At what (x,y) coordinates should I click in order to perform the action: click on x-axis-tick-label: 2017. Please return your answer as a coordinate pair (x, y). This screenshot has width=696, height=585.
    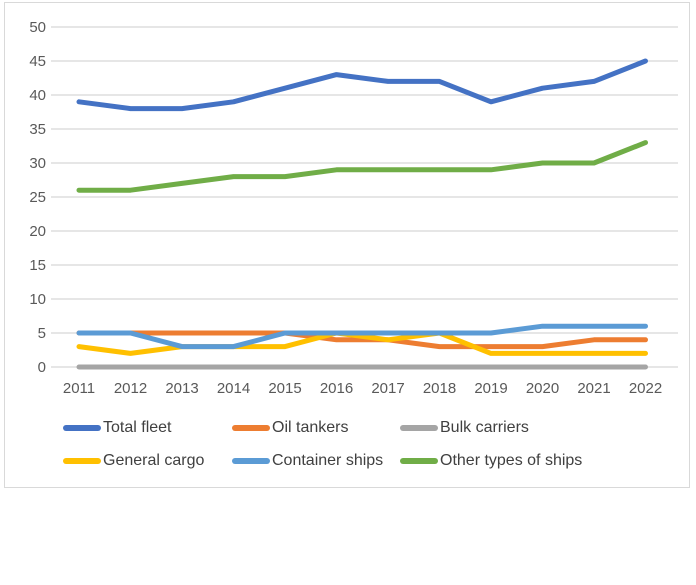
    Looking at the image, I should click on (387, 388).